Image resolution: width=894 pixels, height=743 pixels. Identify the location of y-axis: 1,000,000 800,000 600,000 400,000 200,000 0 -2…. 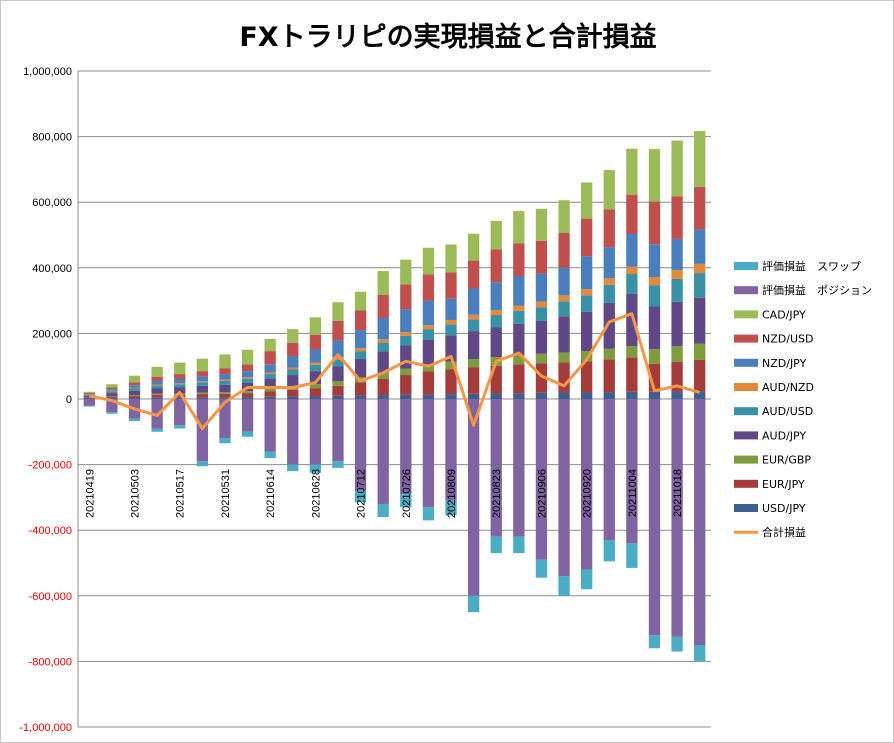
(49, 400).